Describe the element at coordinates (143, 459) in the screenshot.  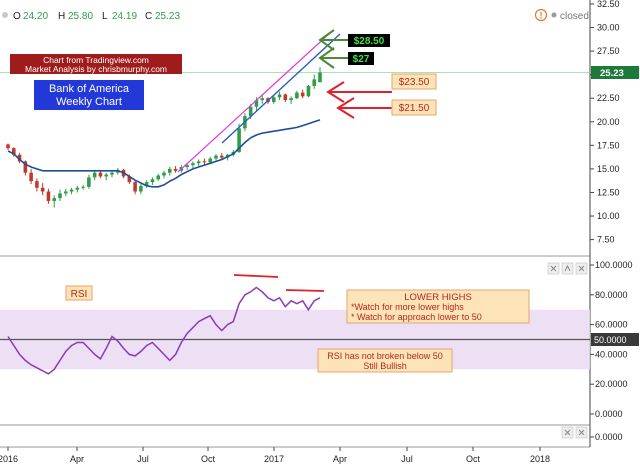
I see `time-tick-label: Jul` at that location.